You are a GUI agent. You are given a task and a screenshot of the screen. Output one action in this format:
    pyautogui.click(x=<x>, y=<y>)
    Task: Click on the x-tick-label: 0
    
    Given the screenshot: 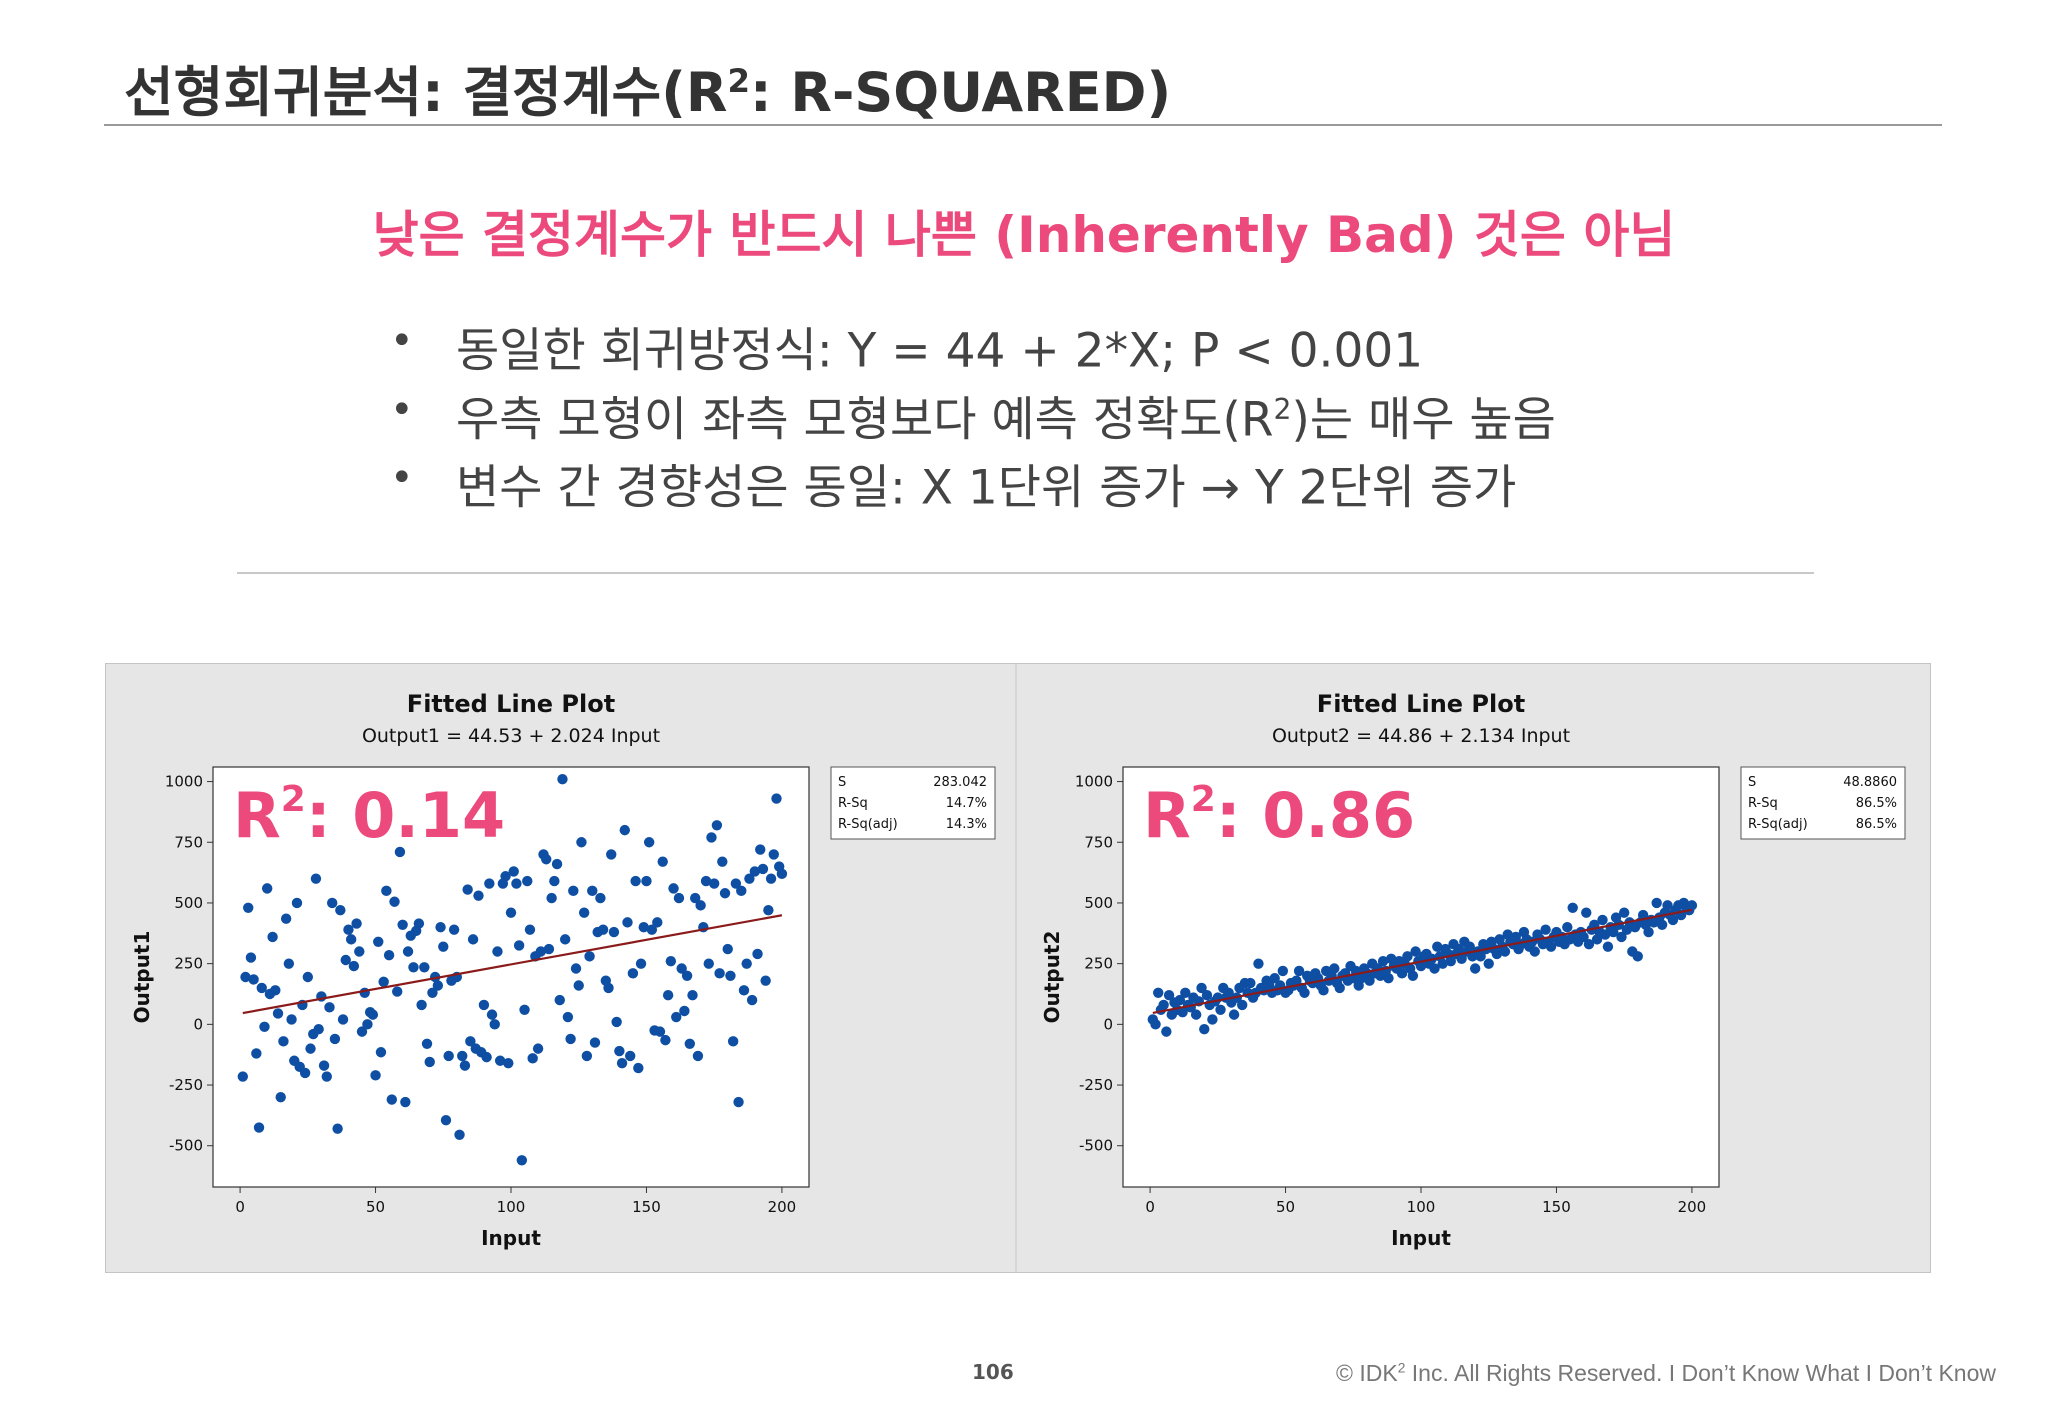 What is the action you would take?
    pyautogui.click(x=240, y=1207)
    